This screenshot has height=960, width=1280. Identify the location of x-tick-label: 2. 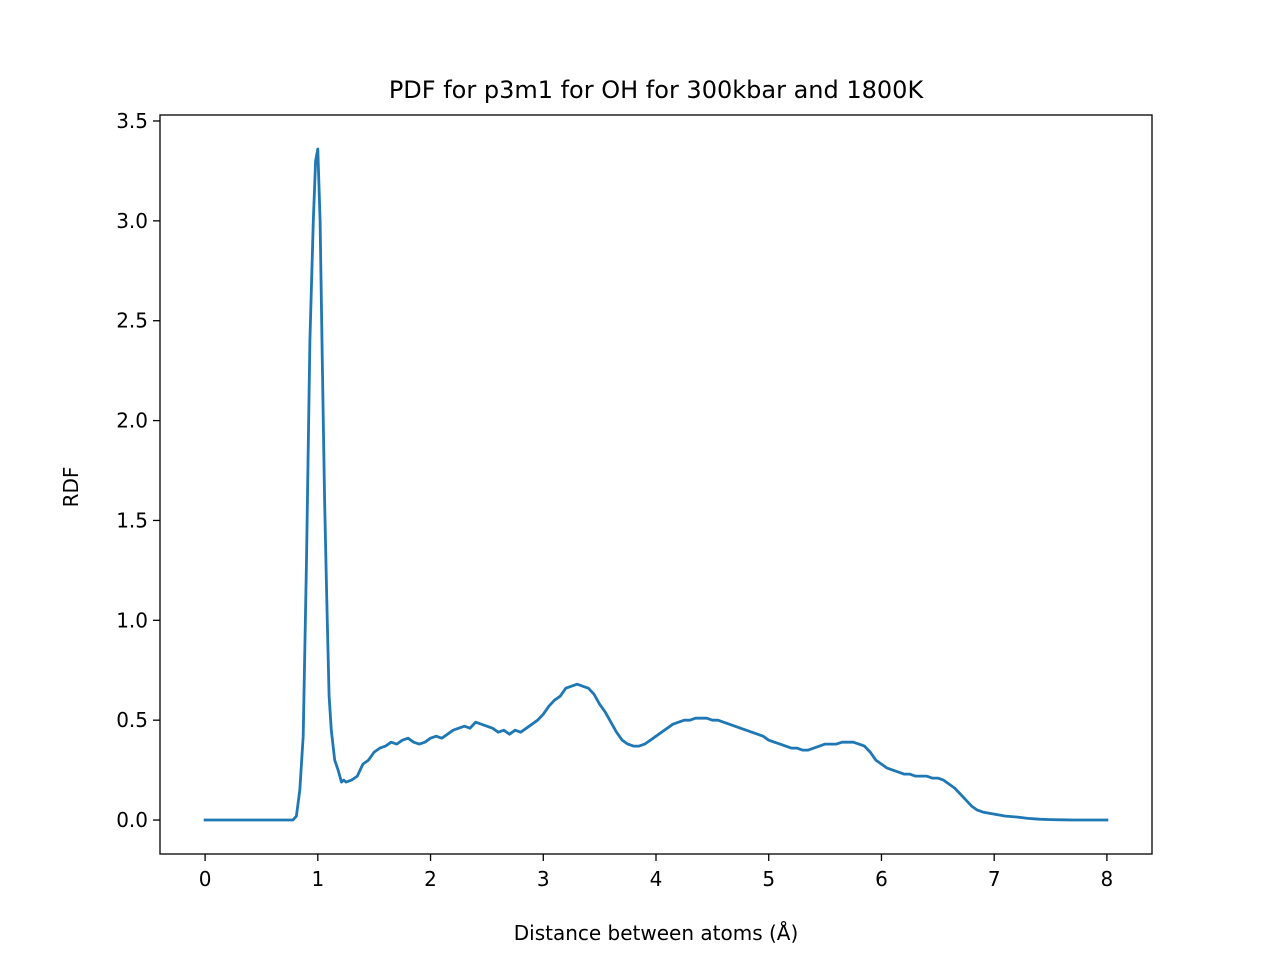
(430, 879).